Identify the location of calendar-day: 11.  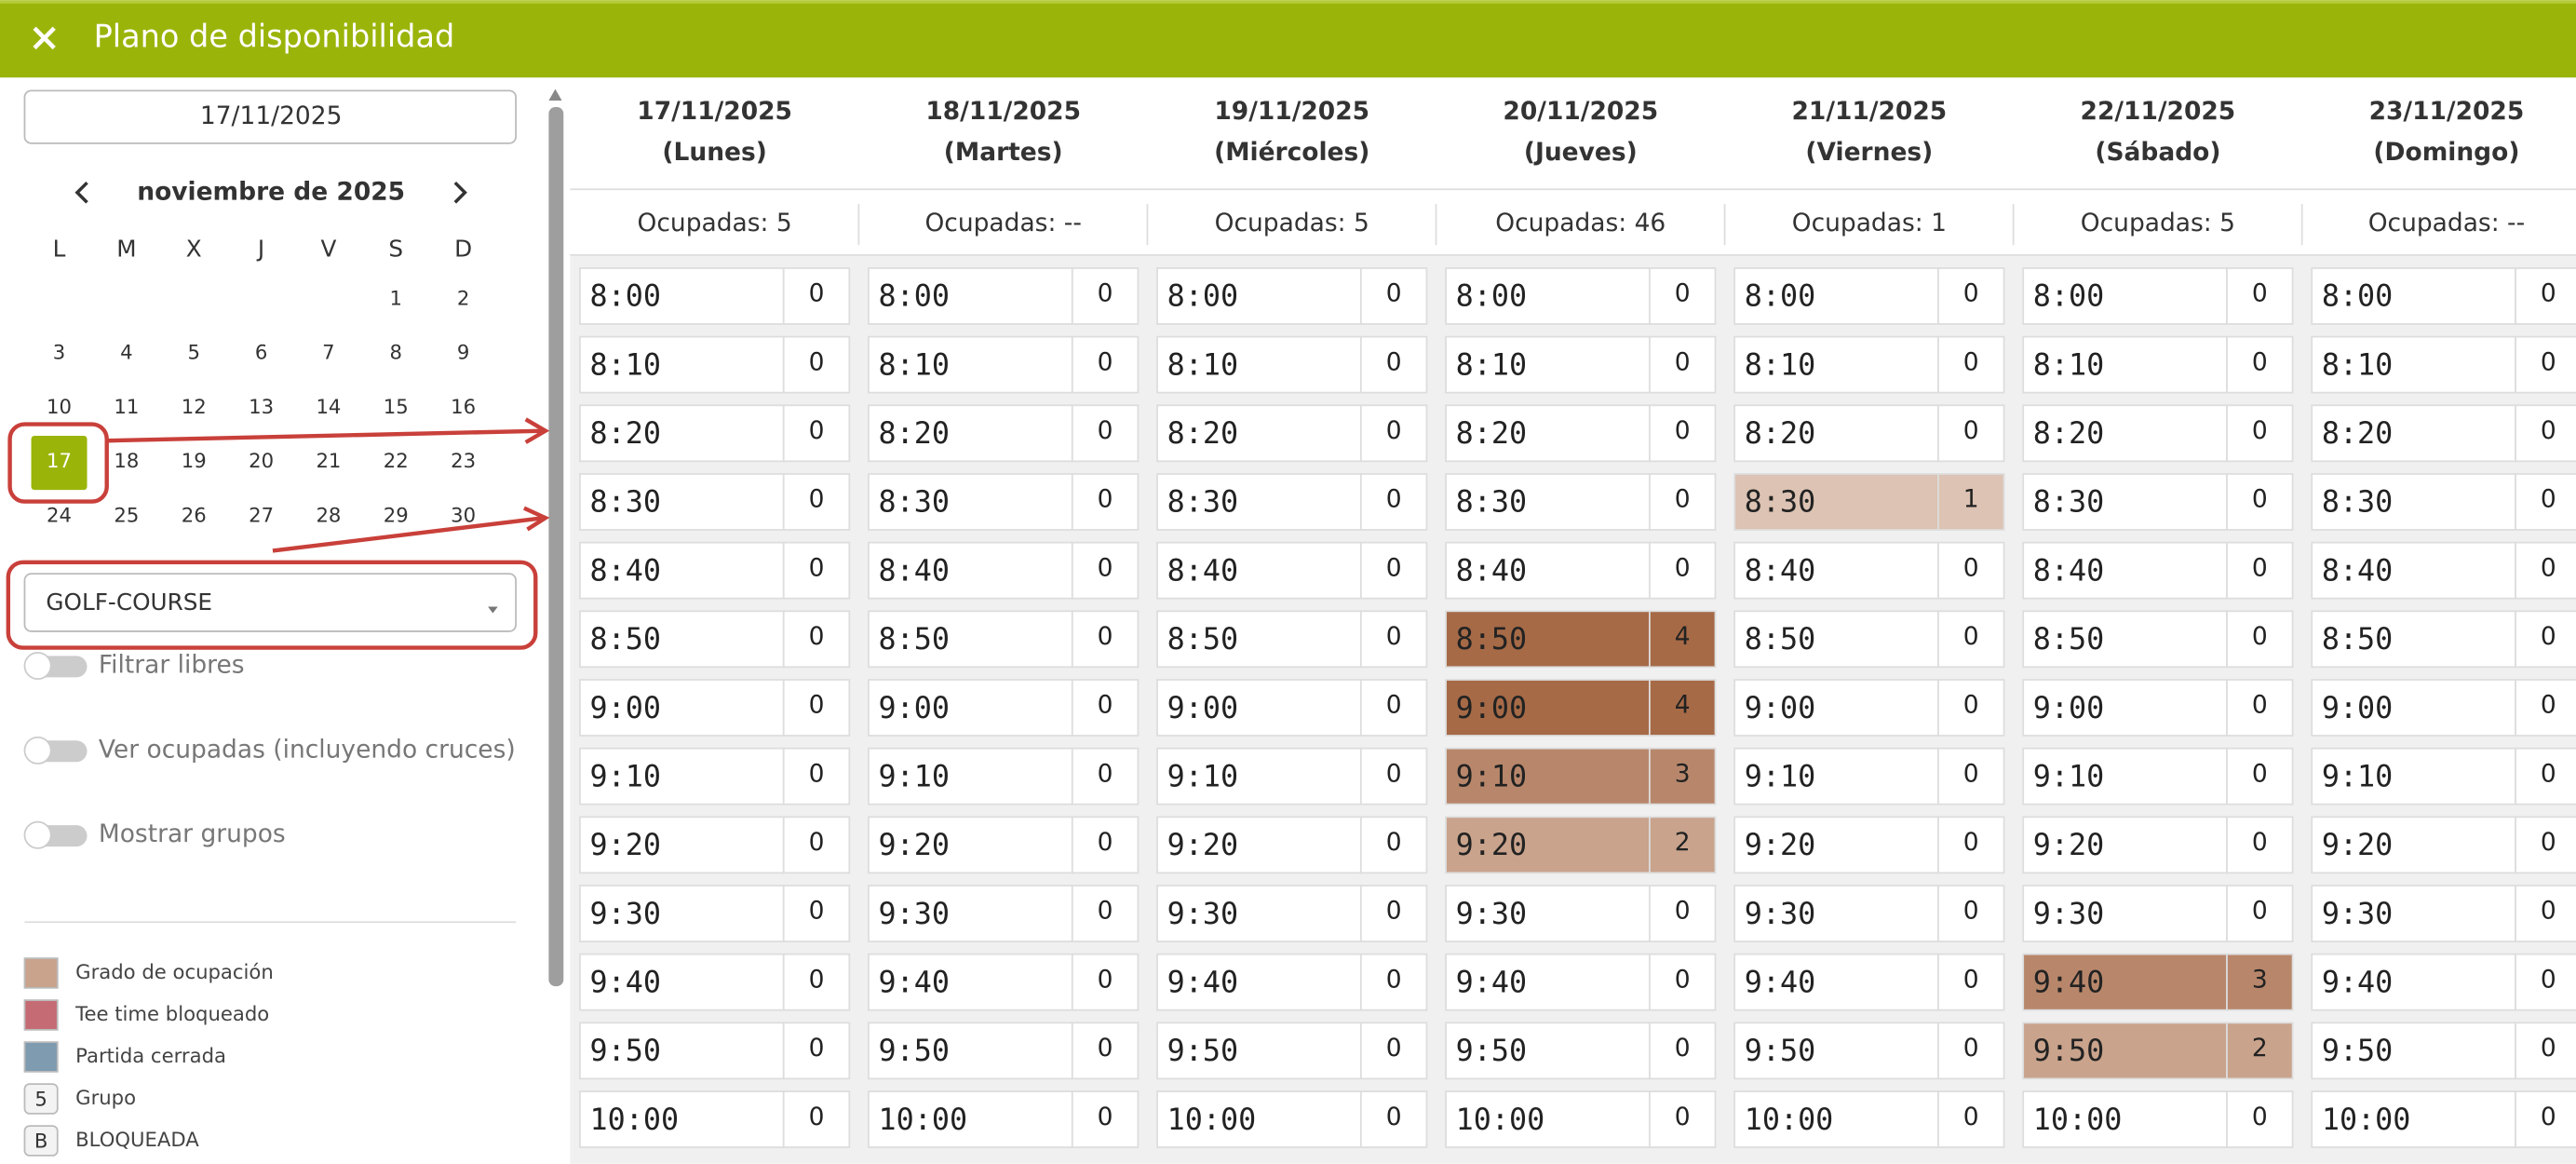
(126, 406).